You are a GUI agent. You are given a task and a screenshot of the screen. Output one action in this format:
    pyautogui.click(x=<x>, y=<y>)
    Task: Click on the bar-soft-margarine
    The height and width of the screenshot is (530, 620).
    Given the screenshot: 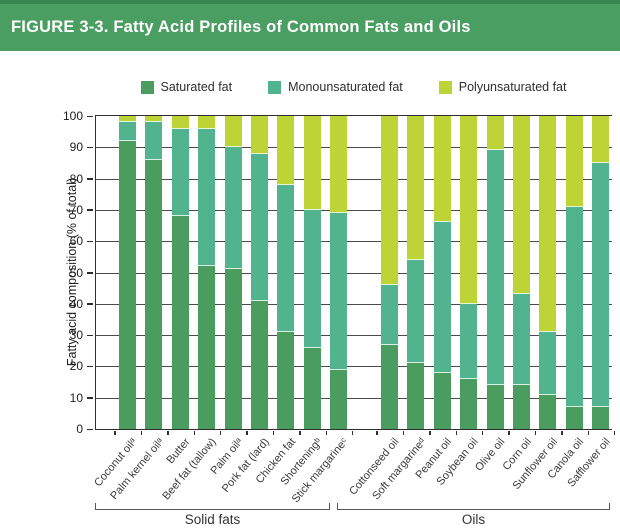 What is the action you would take?
    pyautogui.click(x=416, y=272)
    